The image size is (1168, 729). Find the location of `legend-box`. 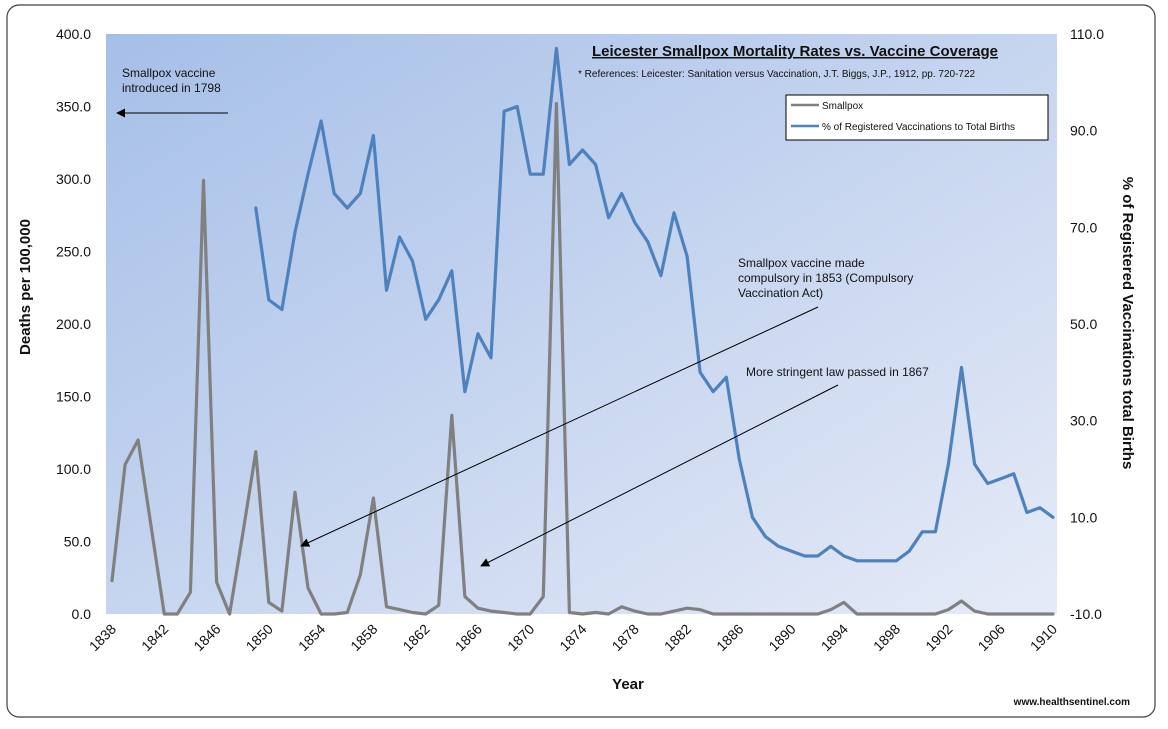

legend-box is located at coordinates (917, 117).